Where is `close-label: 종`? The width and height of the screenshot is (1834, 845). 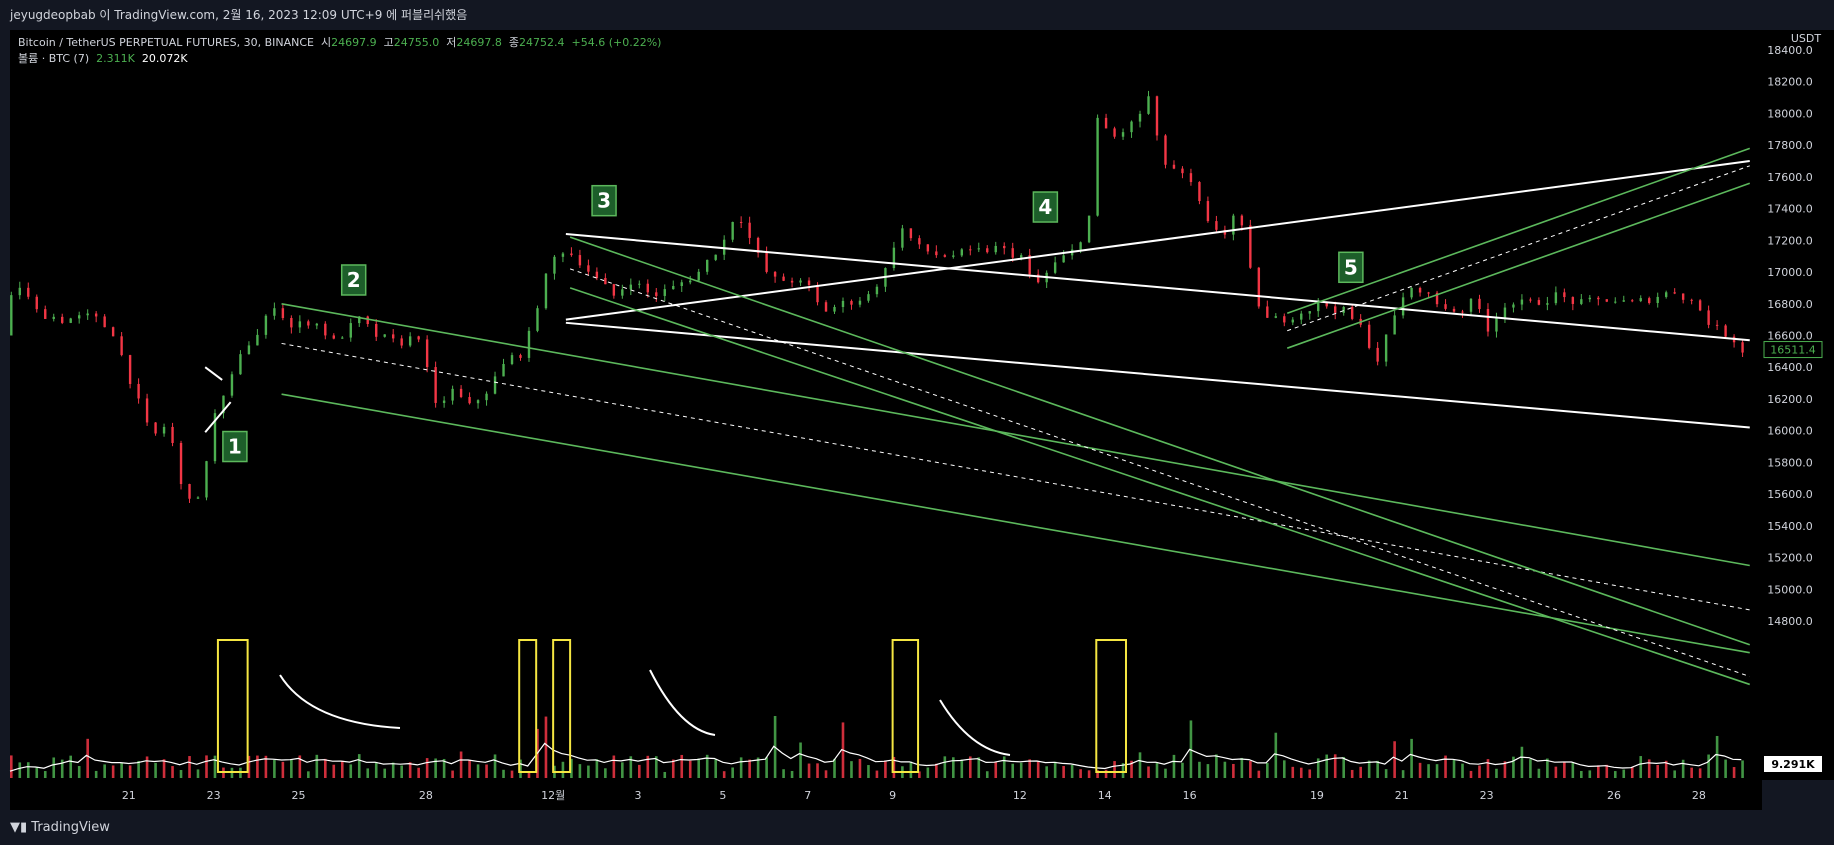
close-label: 종 is located at coordinates (513, 42).